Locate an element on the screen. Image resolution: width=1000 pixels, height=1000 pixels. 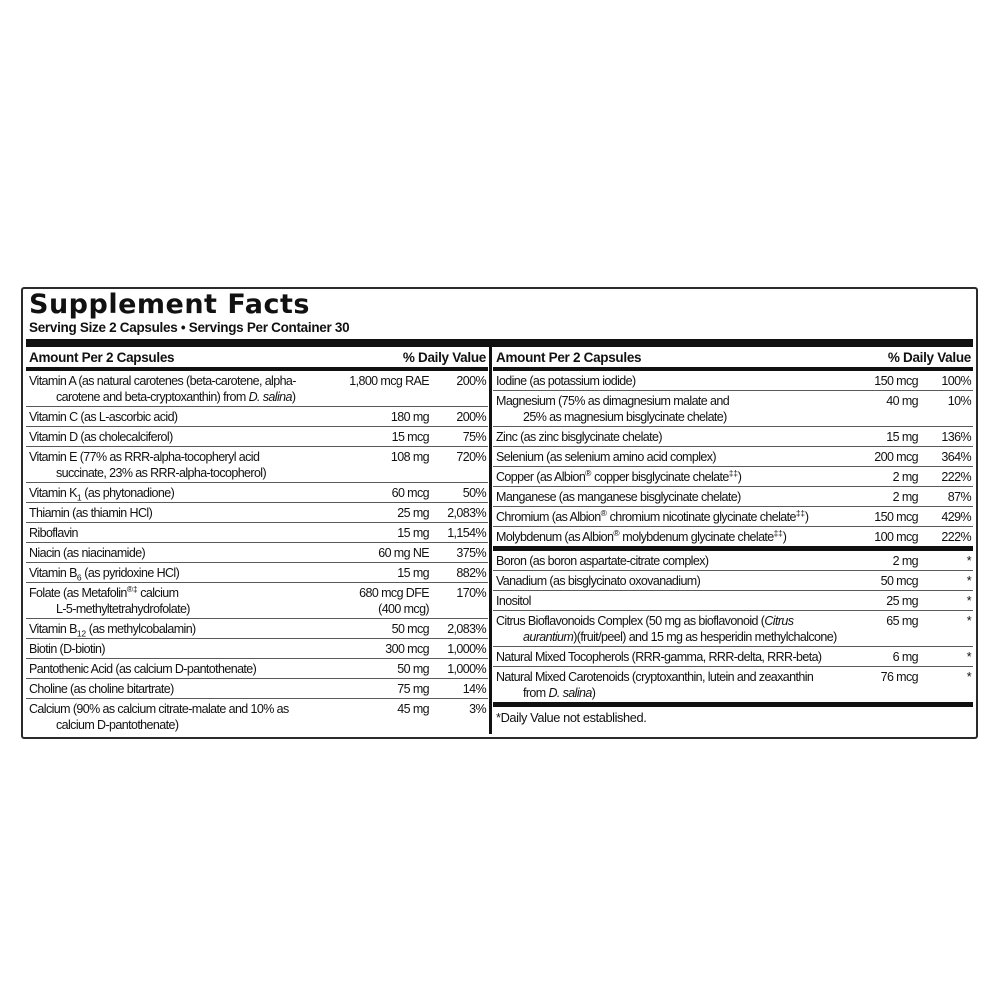
nutrient-daily-value: 429% is located at coordinates (956, 516).